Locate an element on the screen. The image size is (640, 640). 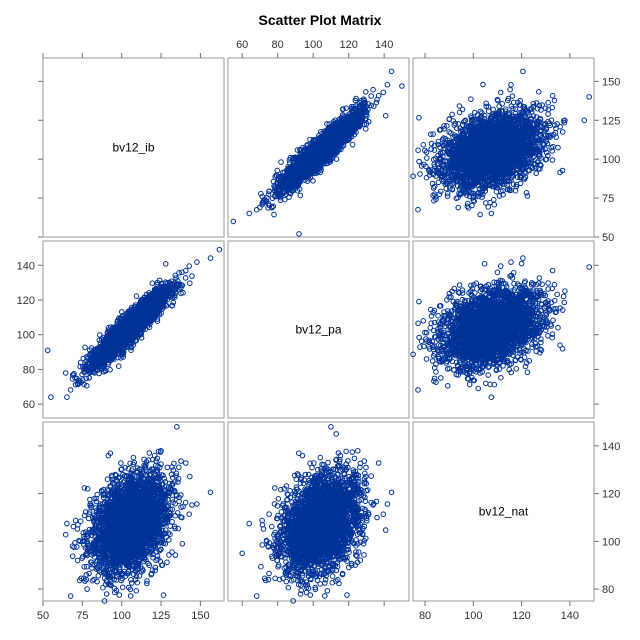
scatter-cell-bv12_ib-vs-bv12_pa is located at coordinates (317, 152).